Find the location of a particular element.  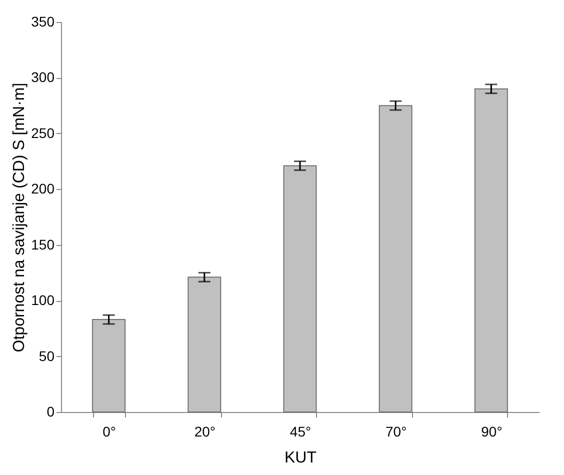

y-tick-label: 50 is located at coordinates (46, 356).